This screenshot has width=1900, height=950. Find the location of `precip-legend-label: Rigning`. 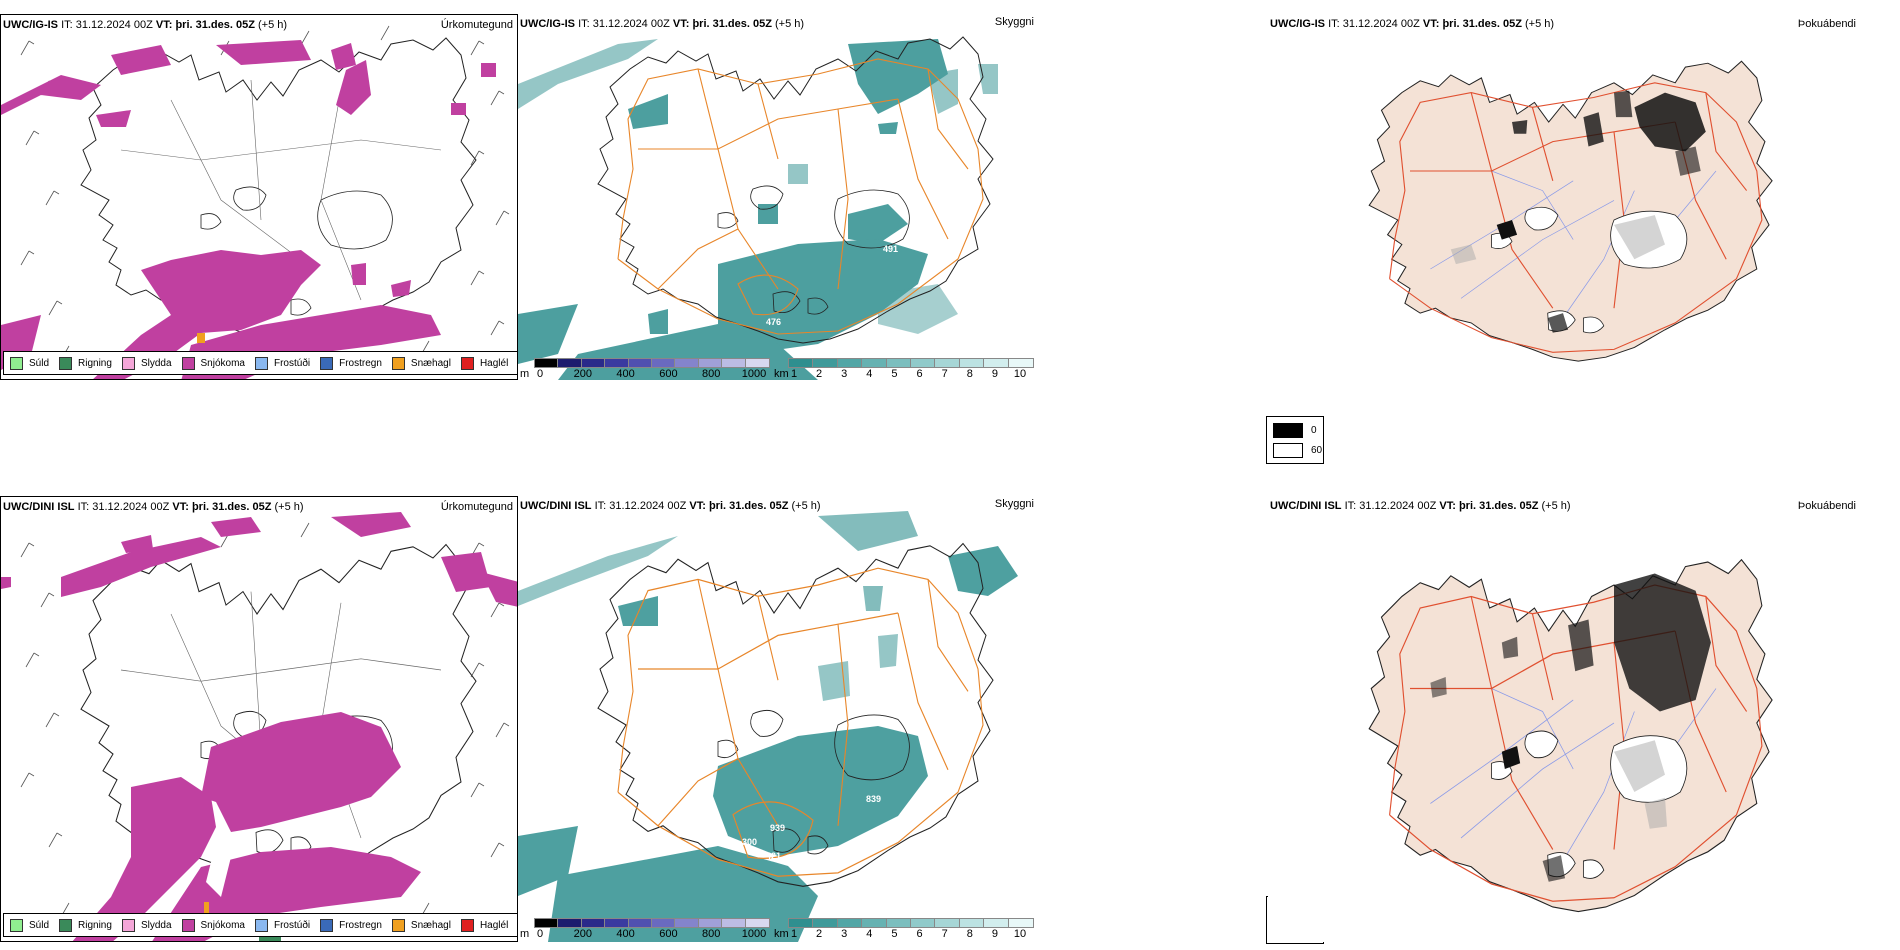

precip-legend-label: Rigning is located at coordinates (95, 925).